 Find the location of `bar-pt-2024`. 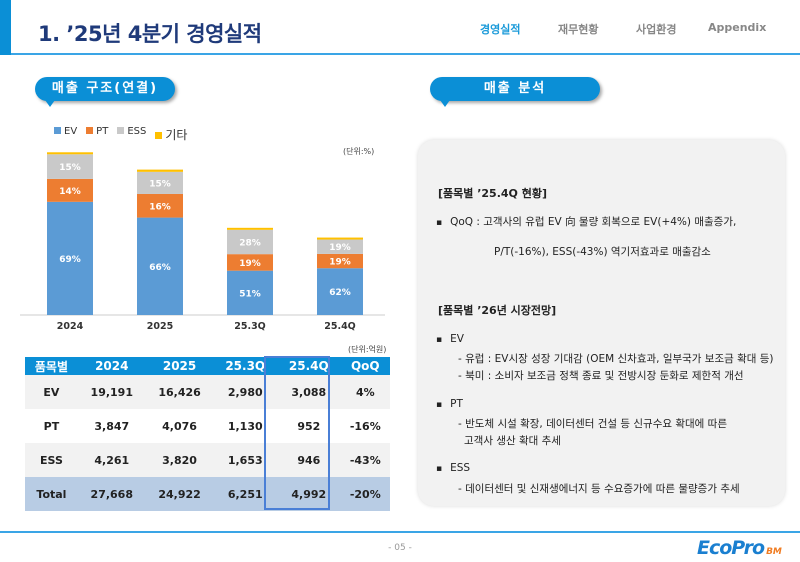

bar-pt-2024 is located at coordinates (70, 190).